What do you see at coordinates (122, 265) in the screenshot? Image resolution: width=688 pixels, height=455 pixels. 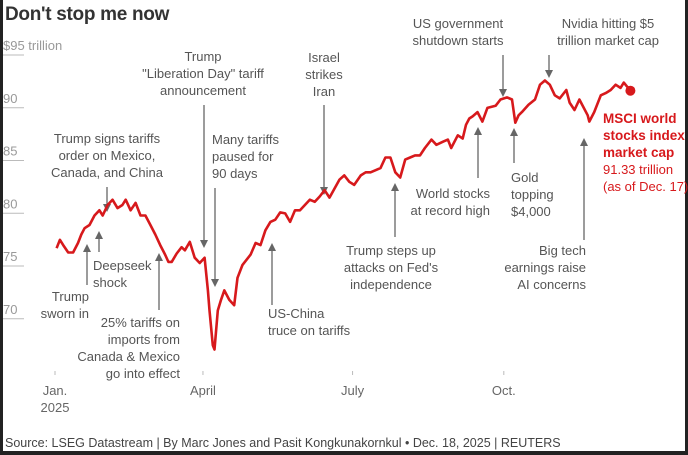 I see `annotation-text: Deepseek` at bounding box center [122, 265].